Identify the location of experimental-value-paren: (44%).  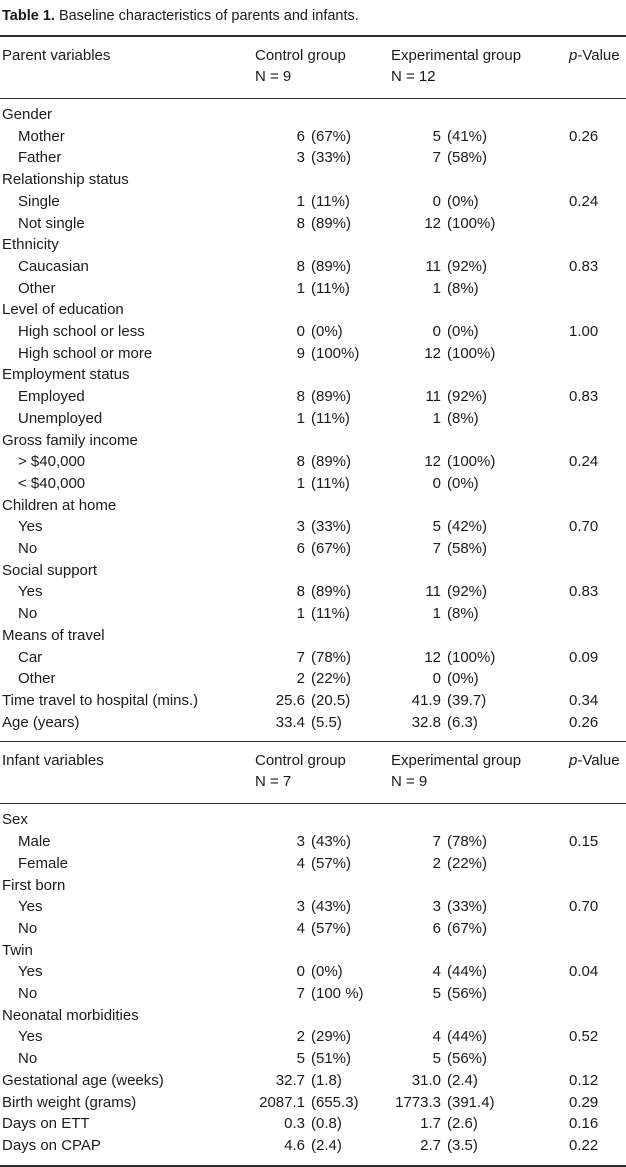
(467, 972).